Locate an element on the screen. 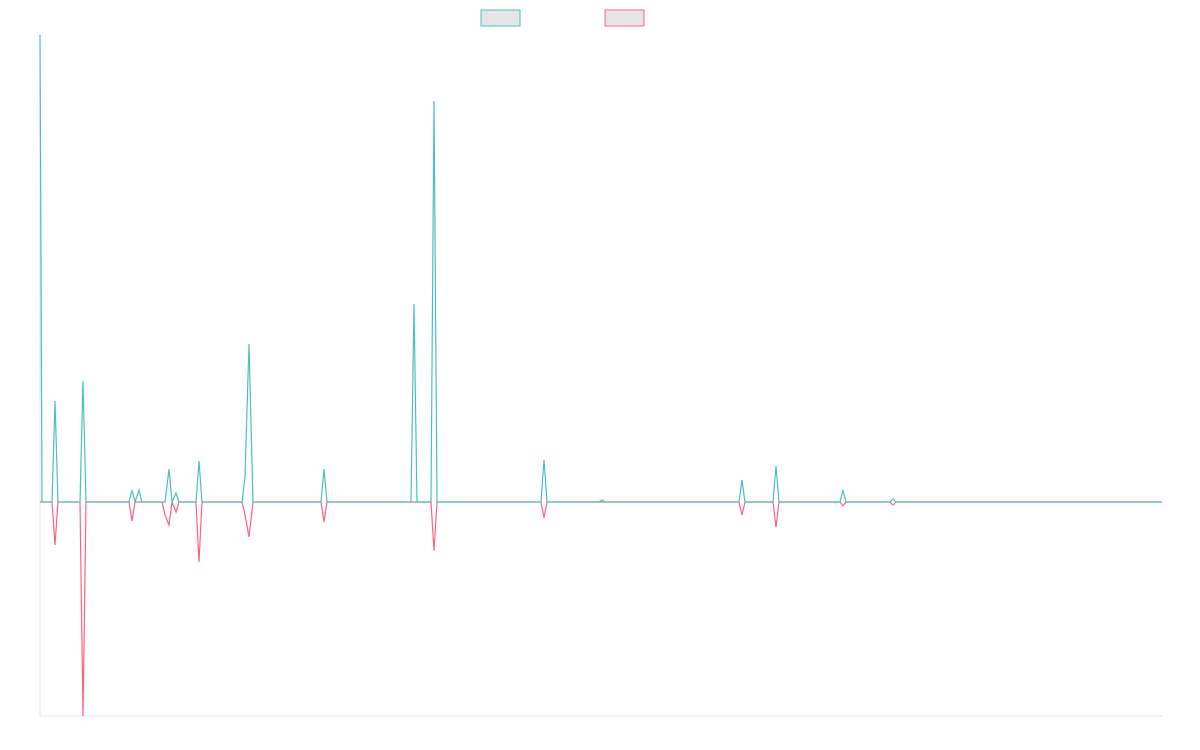 Image resolution: width=1200 pixels, height=750 pixels. legend is located at coordinates (562, 18).